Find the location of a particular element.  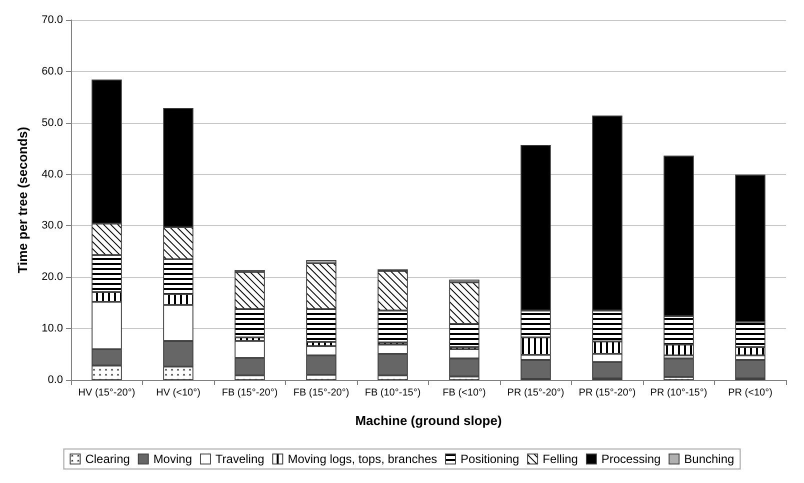

y-tick-label: 20.0 is located at coordinates (52, 277).